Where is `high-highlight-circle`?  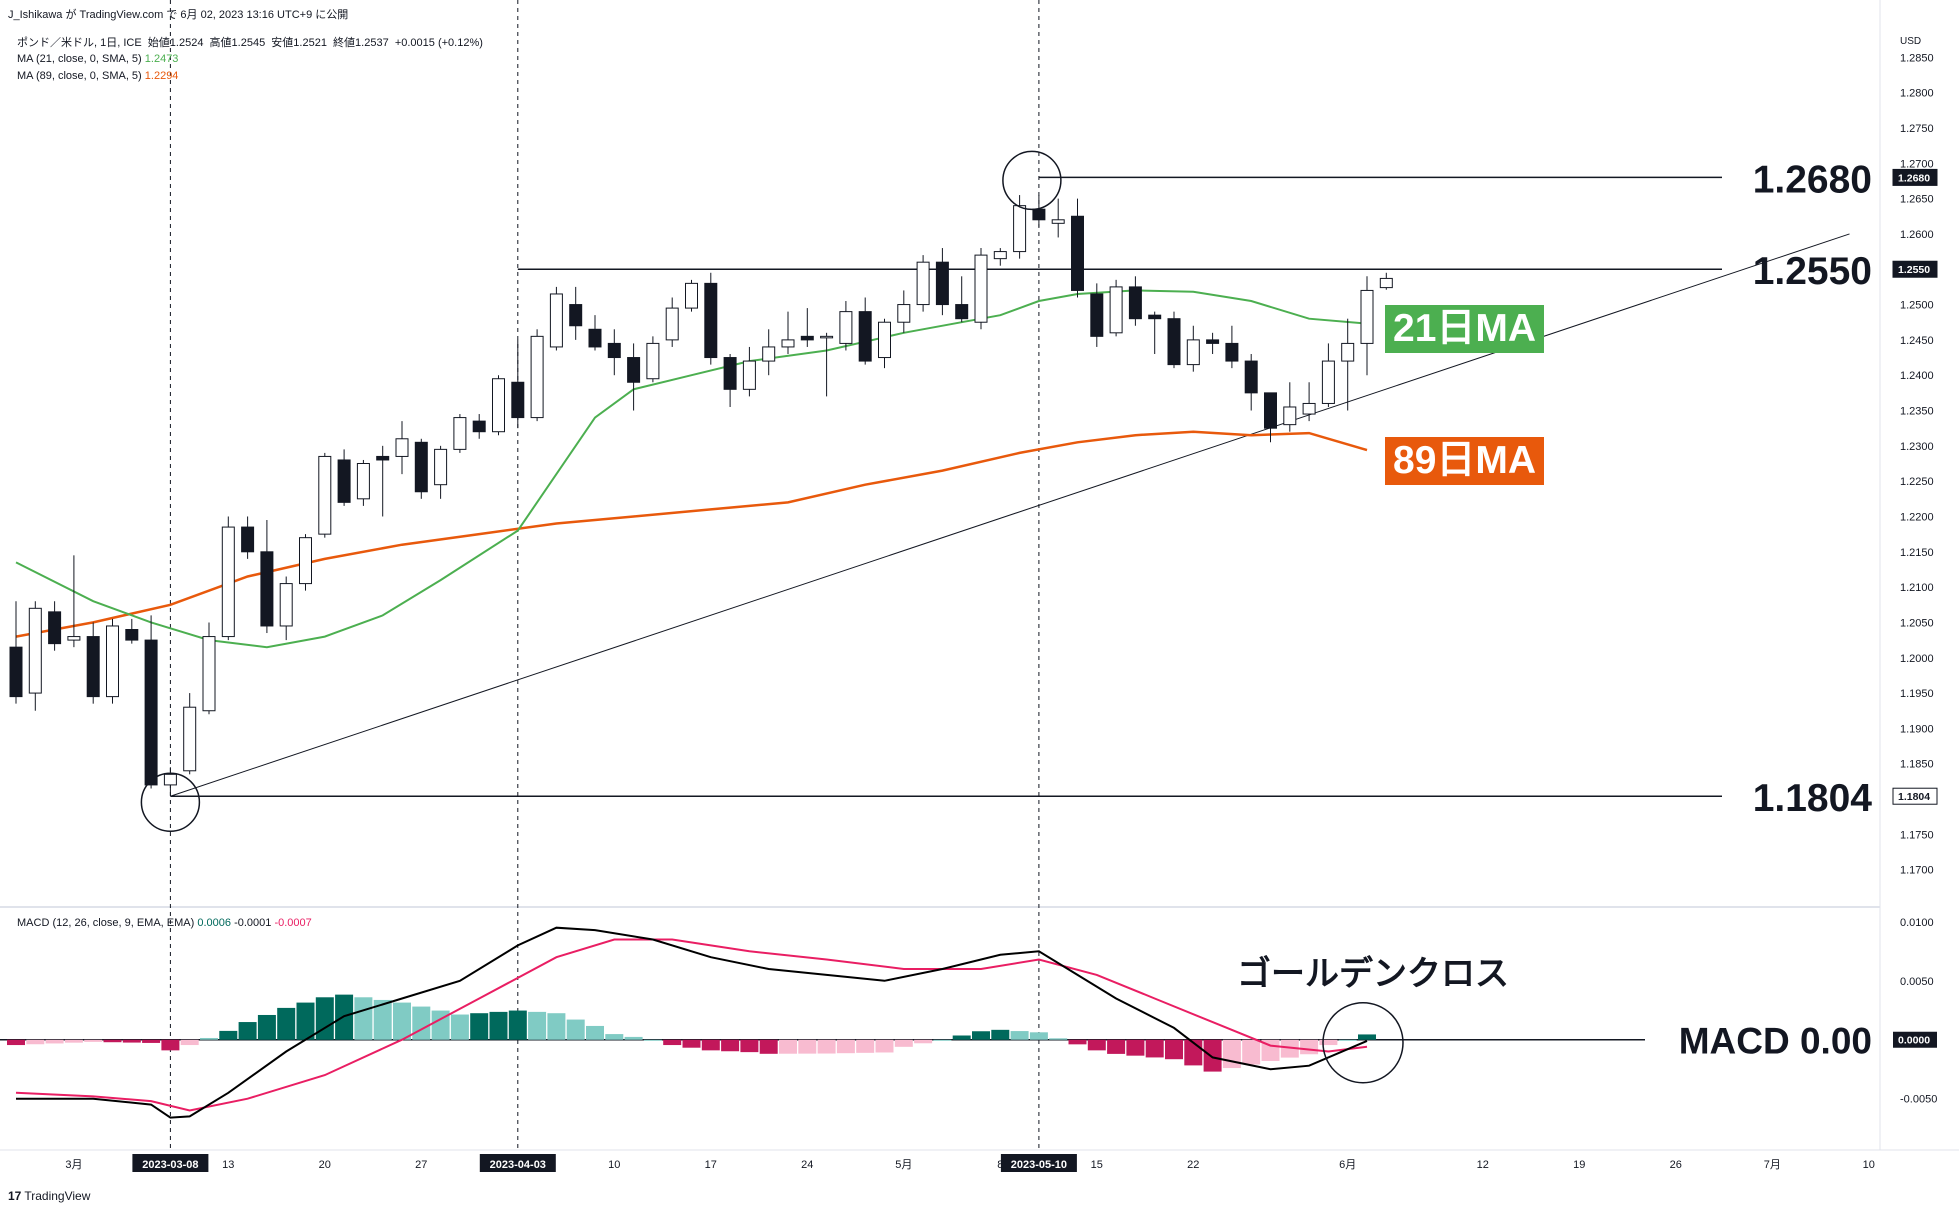 high-highlight-circle is located at coordinates (1032, 180).